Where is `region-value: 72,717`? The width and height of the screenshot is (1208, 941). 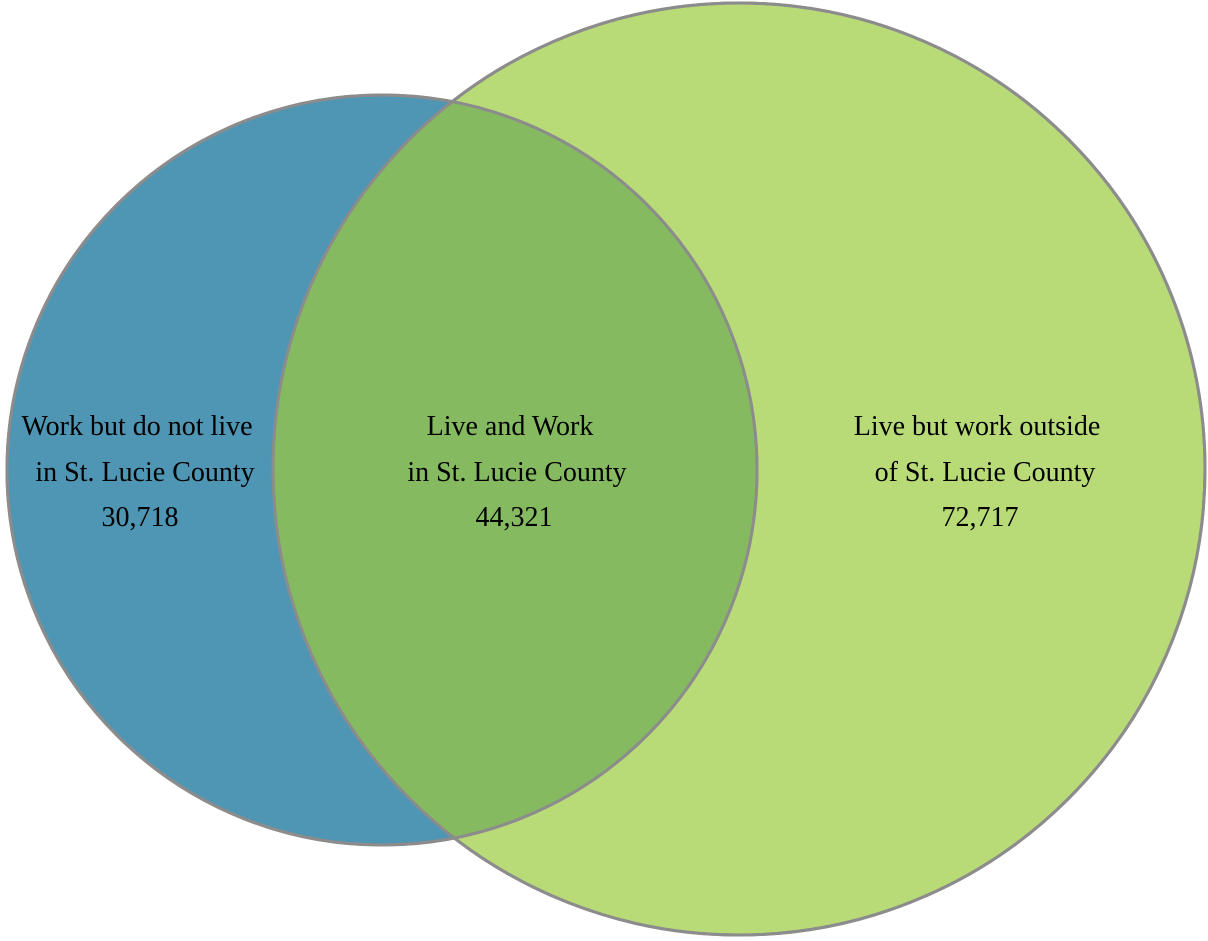
region-value: 72,717 is located at coordinates (980, 517).